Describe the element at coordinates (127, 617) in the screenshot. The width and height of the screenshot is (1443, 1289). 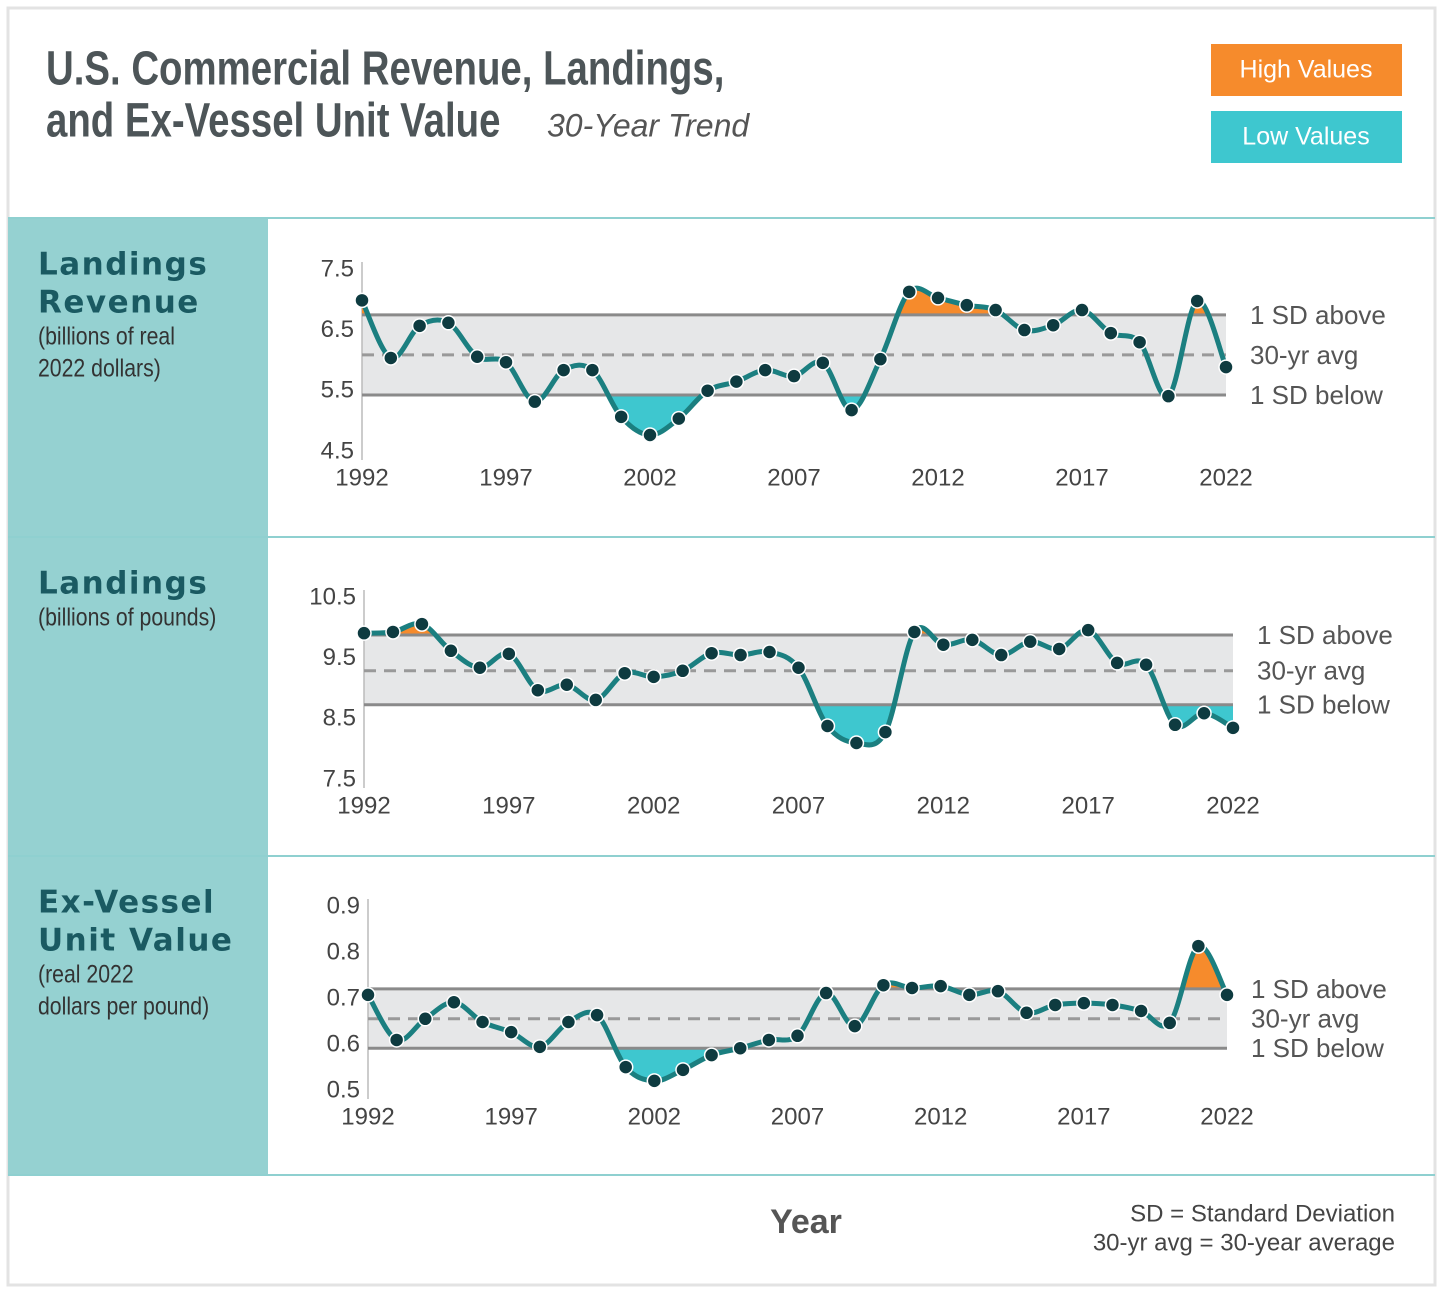
I see `panel-subtitle-group: (billions of pounds)` at that location.